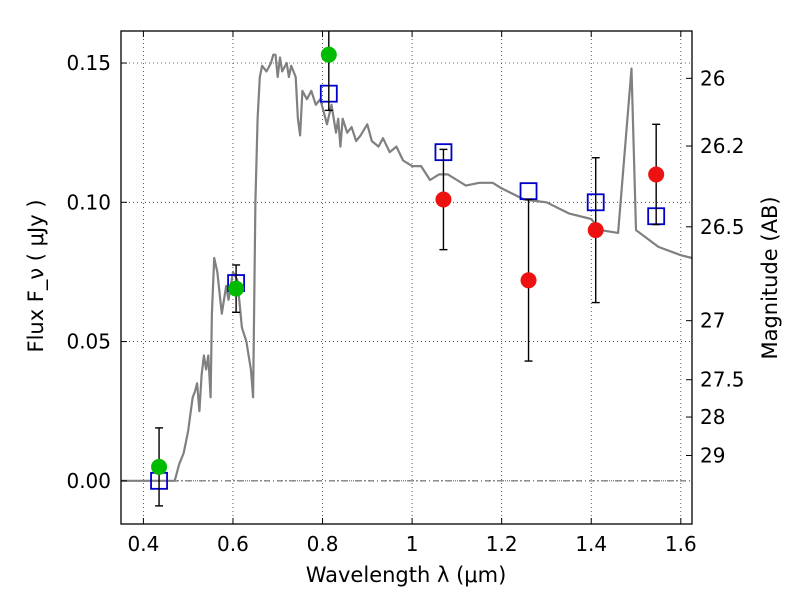  I want to click on mag-tick-label: 29, so click(712, 455).